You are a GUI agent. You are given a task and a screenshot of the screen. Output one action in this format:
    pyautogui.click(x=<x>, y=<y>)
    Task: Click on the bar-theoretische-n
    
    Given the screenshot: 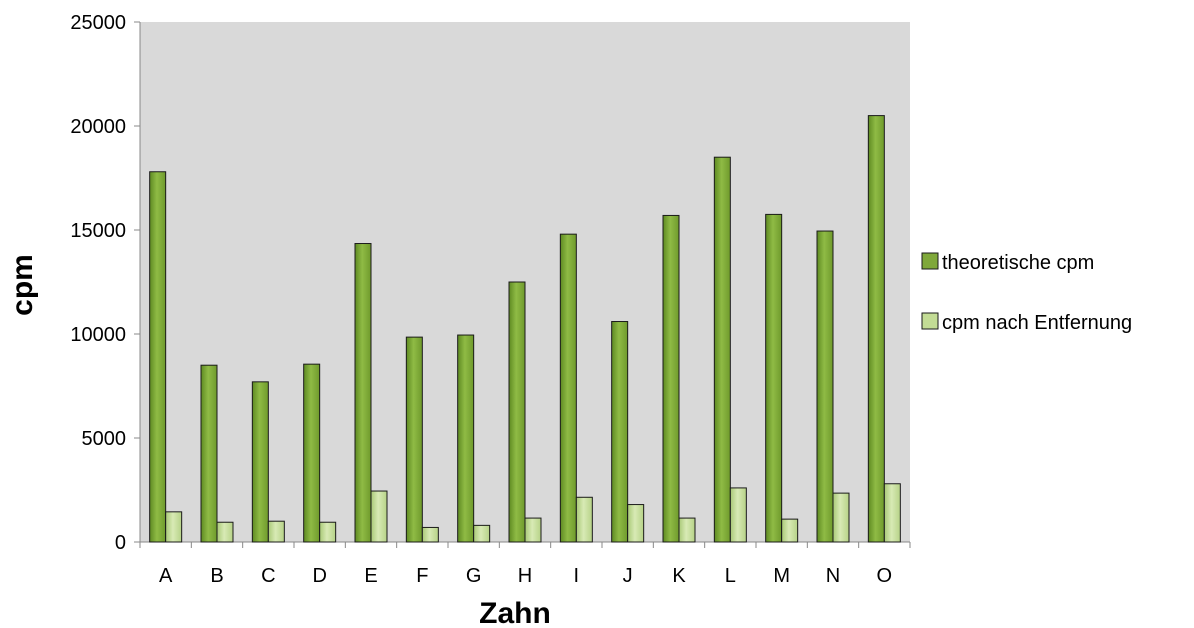 What is the action you would take?
    pyautogui.click(x=825, y=386)
    